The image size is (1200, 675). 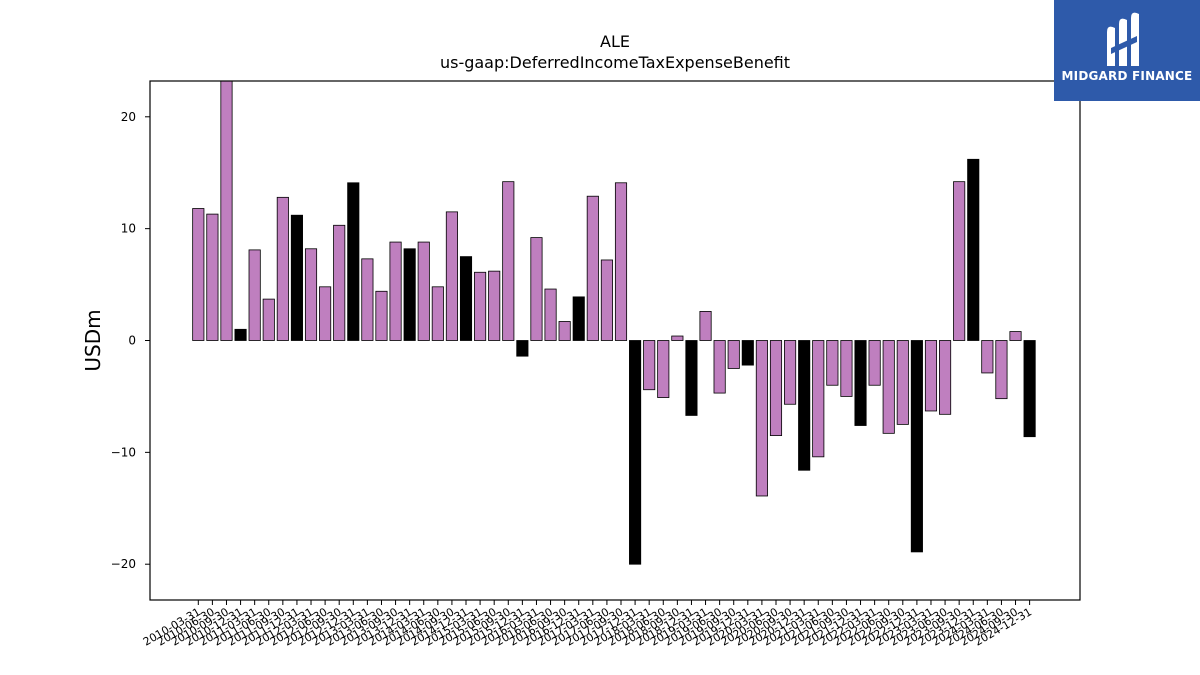 What do you see at coordinates (93, 340) in the screenshot?
I see `y-axis-label: USDm` at bounding box center [93, 340].